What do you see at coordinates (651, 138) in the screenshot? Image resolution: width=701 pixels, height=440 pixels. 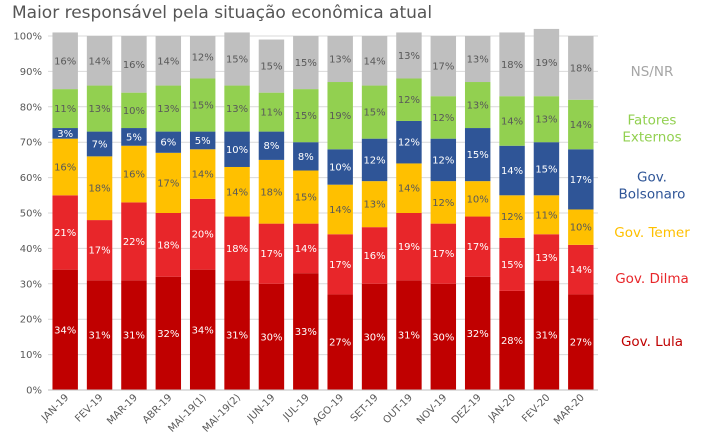 I see `legend-entry: Externos` at bounding box center [651, 138].